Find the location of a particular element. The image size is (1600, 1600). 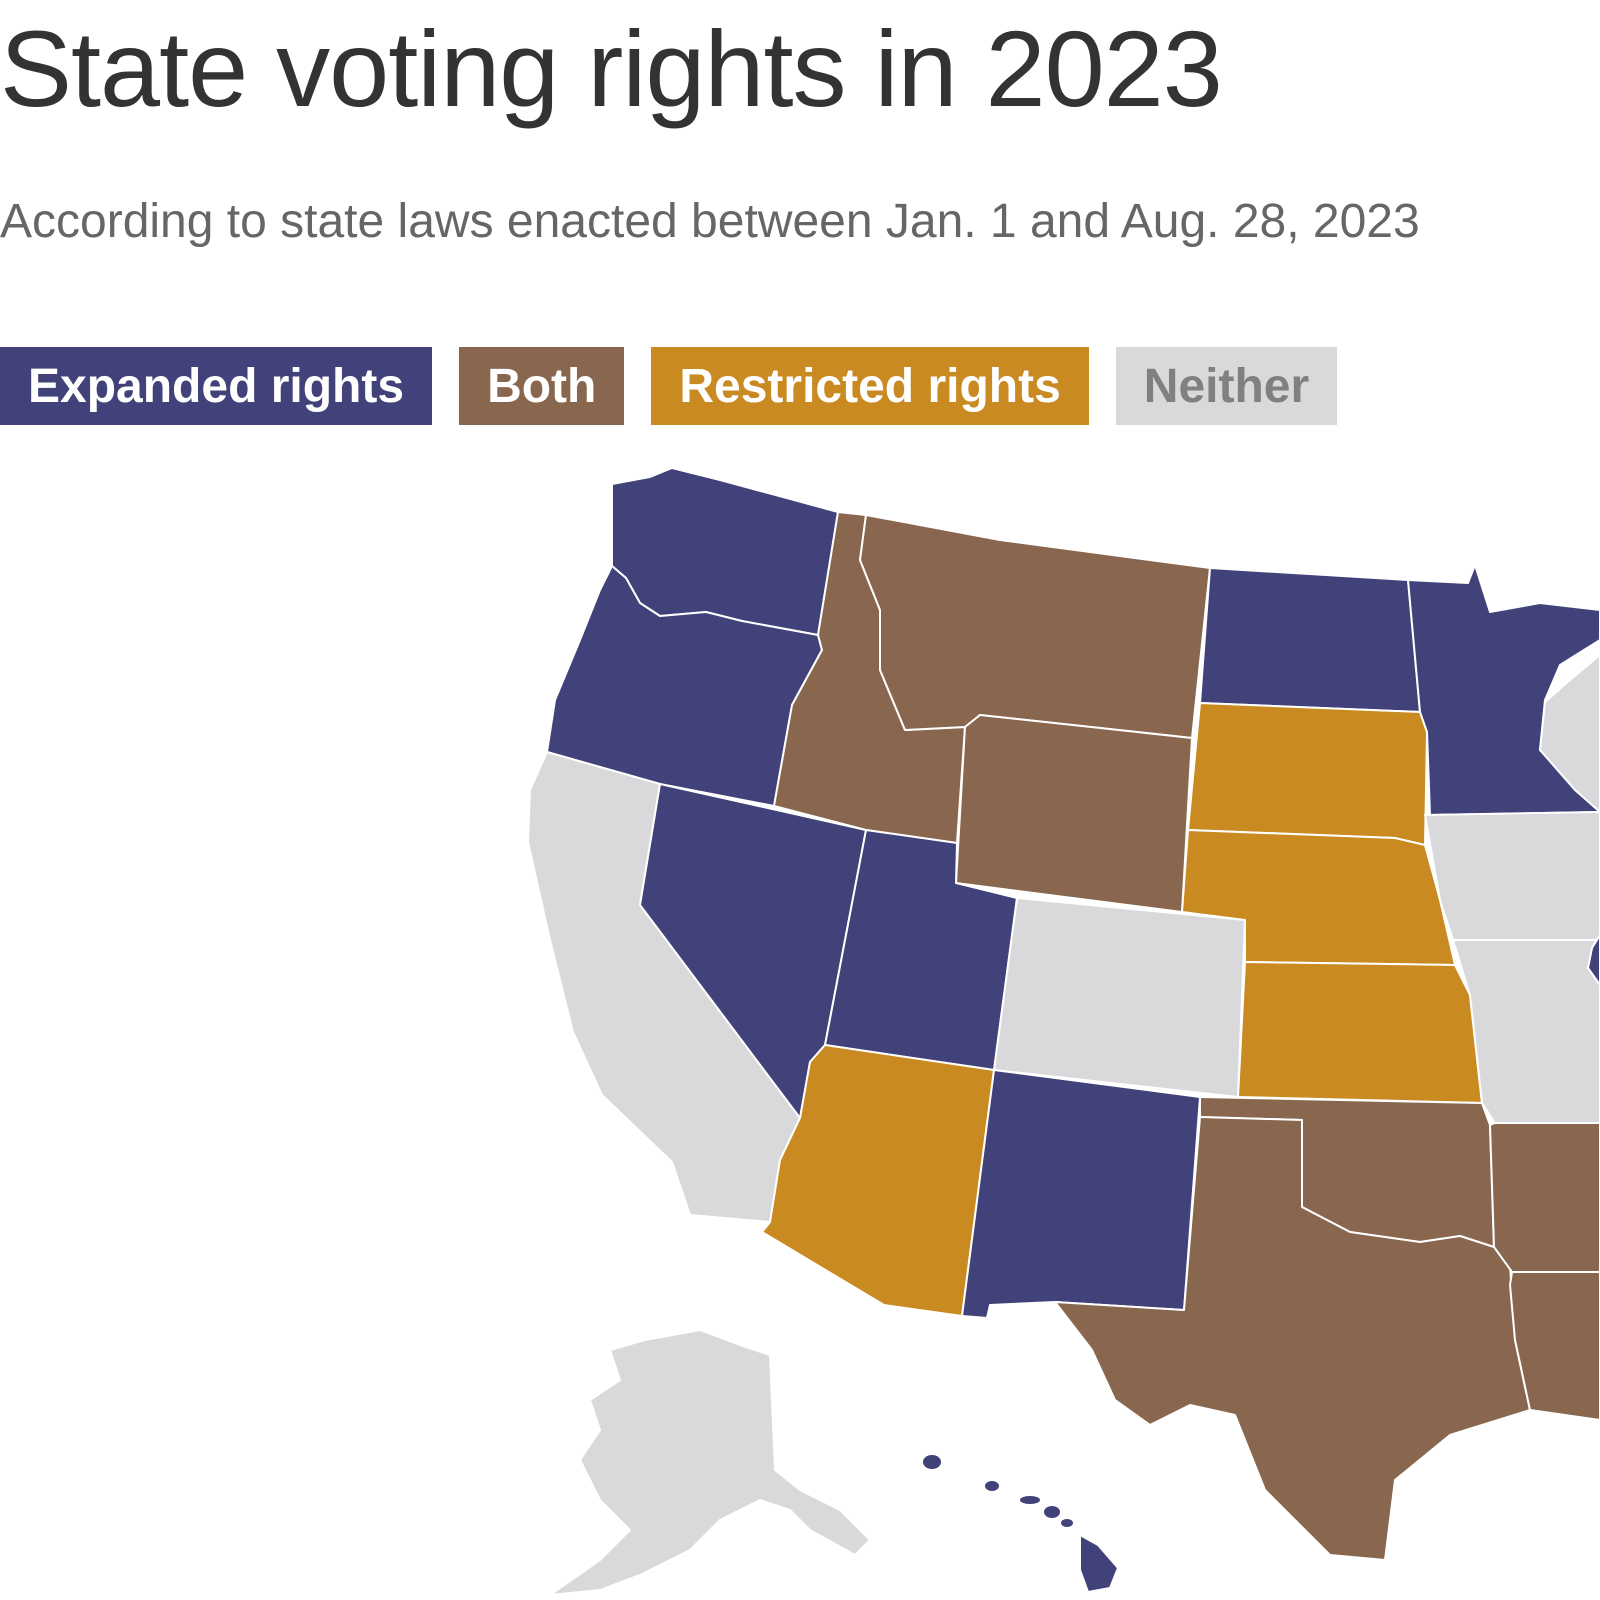

state-hawaii is located at coordinates (1021, 1524).